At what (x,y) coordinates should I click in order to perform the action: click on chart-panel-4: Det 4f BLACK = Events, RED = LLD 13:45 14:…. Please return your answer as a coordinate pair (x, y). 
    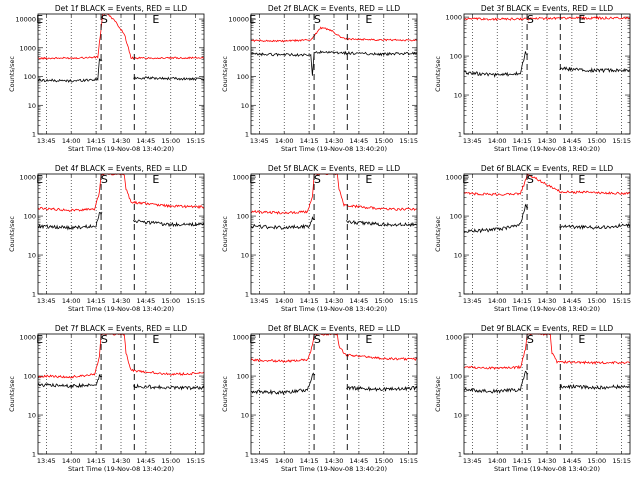
    Looking at the image, I should click on (106, 238).